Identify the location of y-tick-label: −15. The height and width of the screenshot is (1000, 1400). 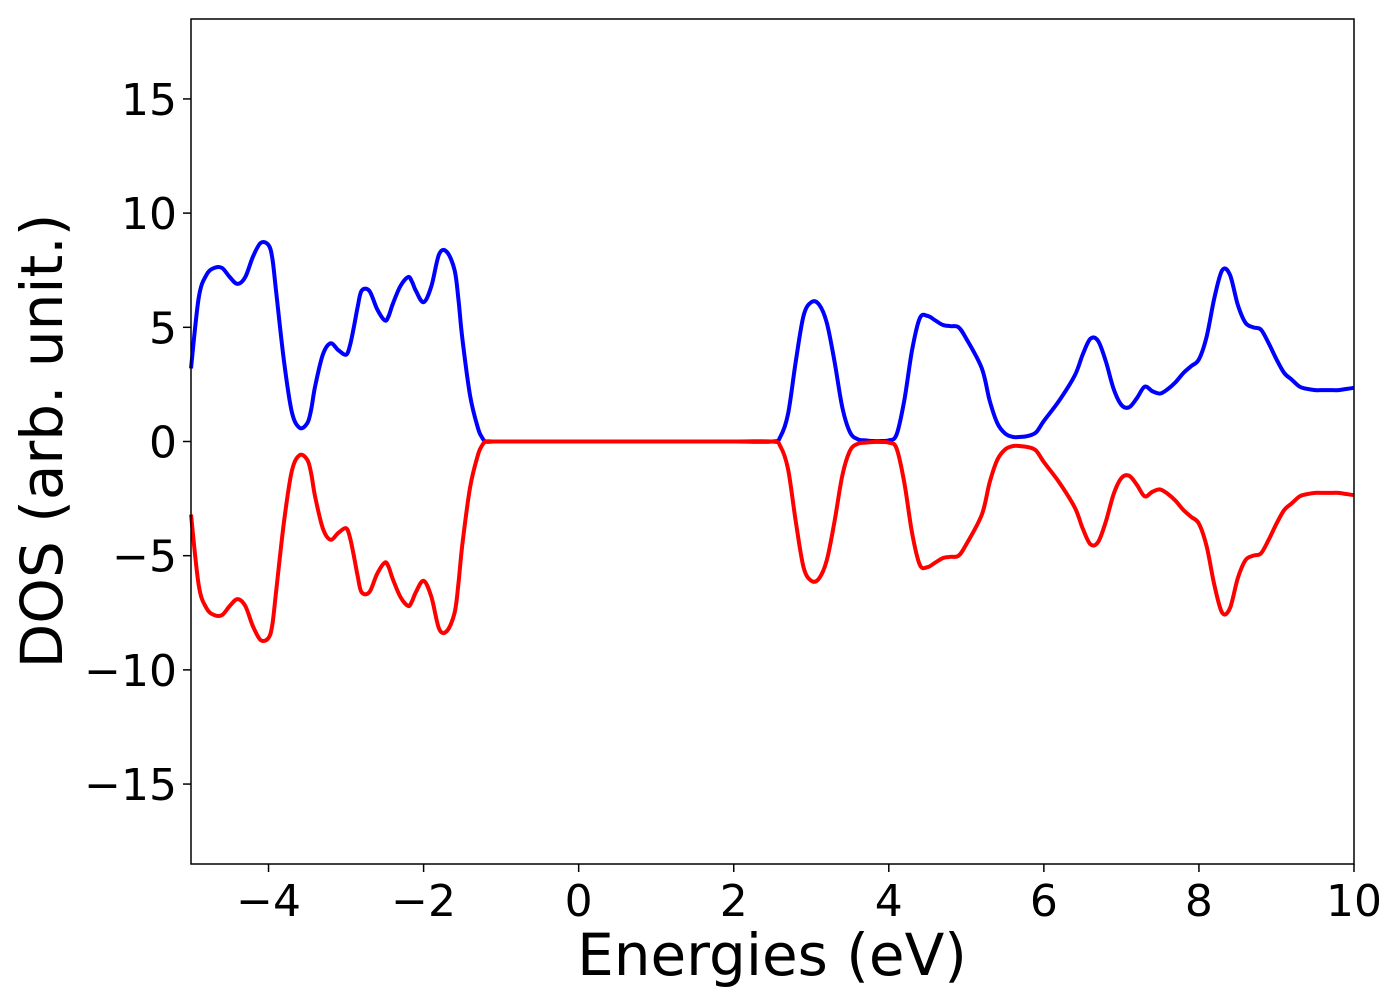
(130, 785).